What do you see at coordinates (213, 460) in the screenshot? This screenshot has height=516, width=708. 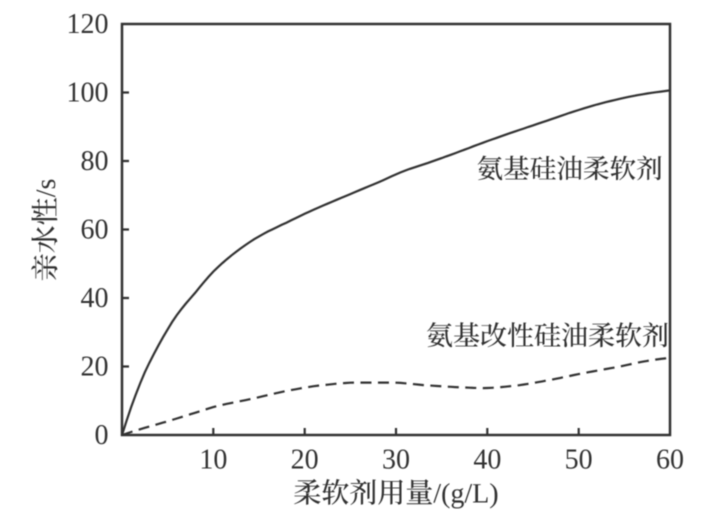 I see `svg-text: 10` at bounding box center [213, 460].